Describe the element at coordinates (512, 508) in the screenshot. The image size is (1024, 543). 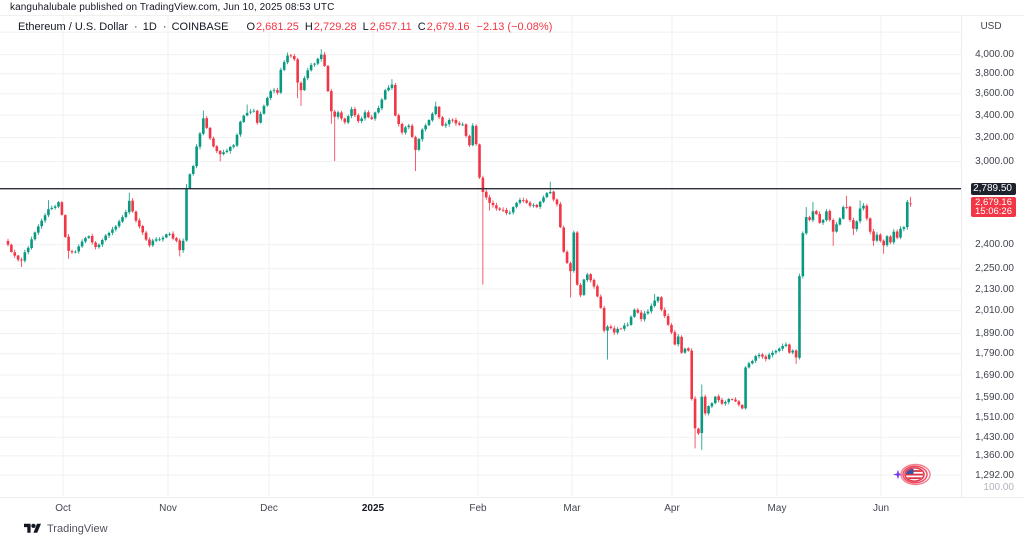
I see `time-axis: Oct Nov Dec 2025 Feb Mar Apr May Jun` at that location.